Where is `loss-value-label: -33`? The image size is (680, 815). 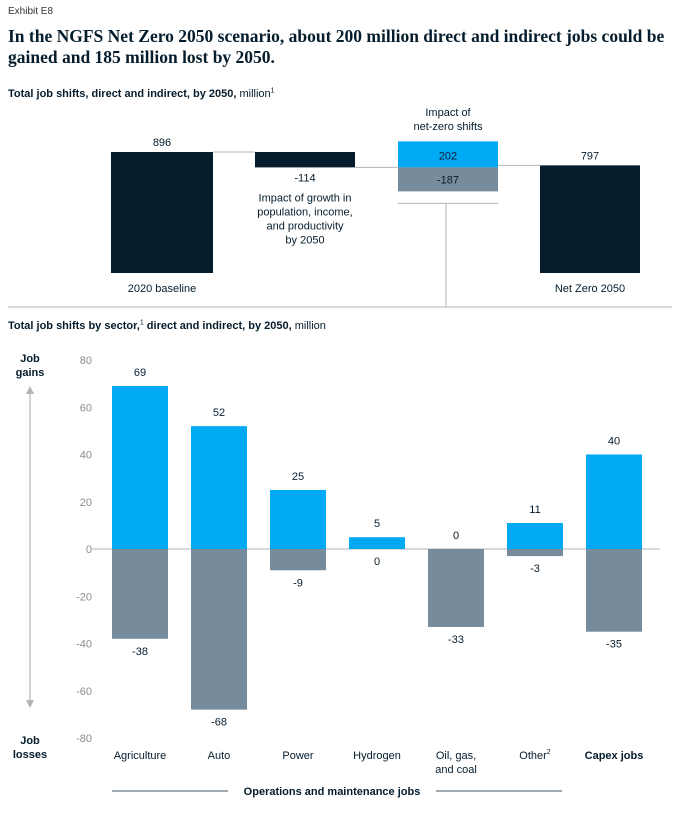
loss-value-label: -33 is located at coordinates (456, 640).